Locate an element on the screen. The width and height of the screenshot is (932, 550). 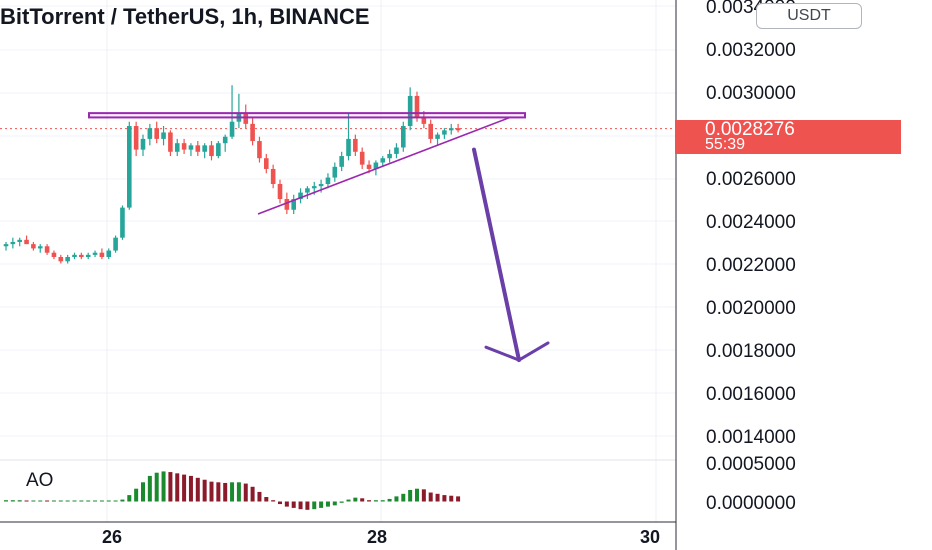
last-price-label: 0.0028276 55:39 is located at coordinates (788, 137).